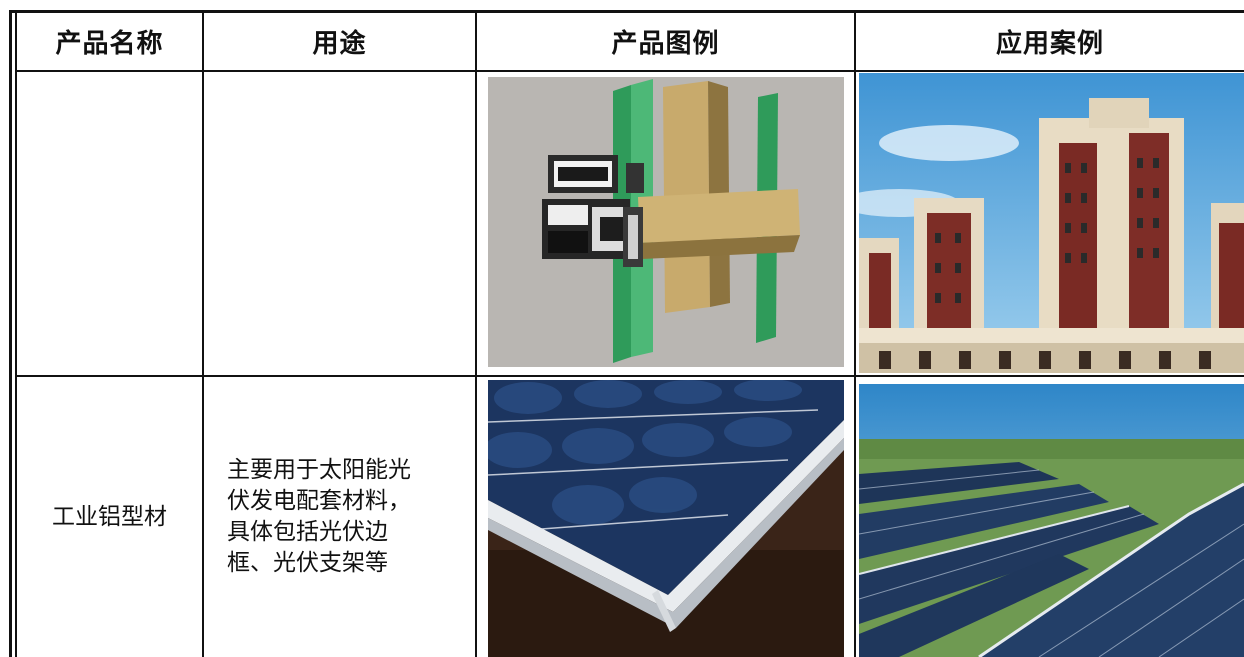  What do you see at coordinates (307, 532) in the screenshot?
I see `use-line-3: 具体包括光伏边` at bounding box center [307, 532].